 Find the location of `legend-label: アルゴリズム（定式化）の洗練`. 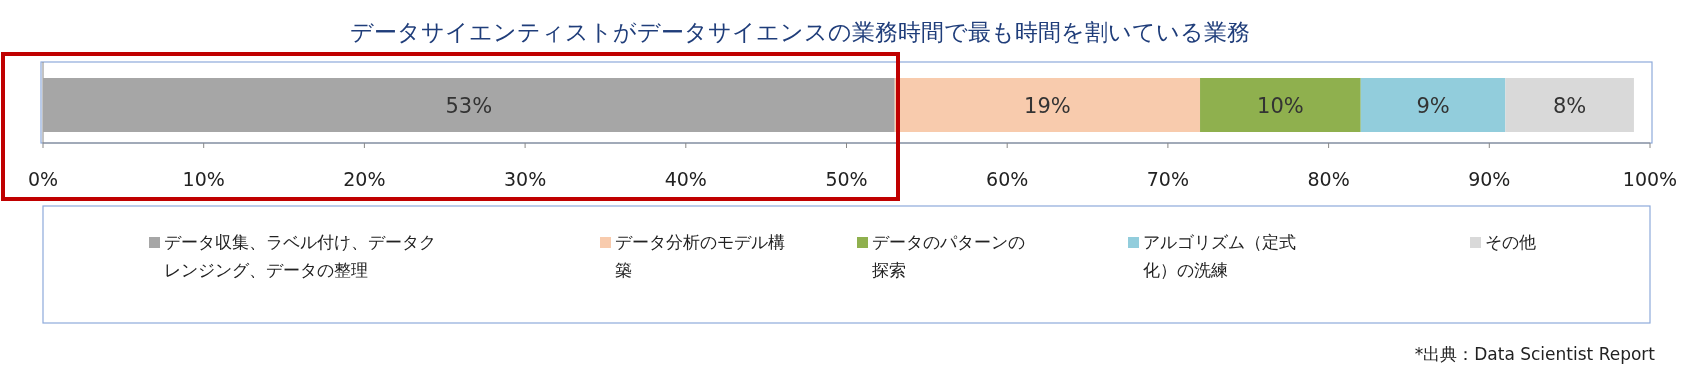

legend-label: アルゴリズム（定式化）の洗練 is located at coordinates (1220, 256).